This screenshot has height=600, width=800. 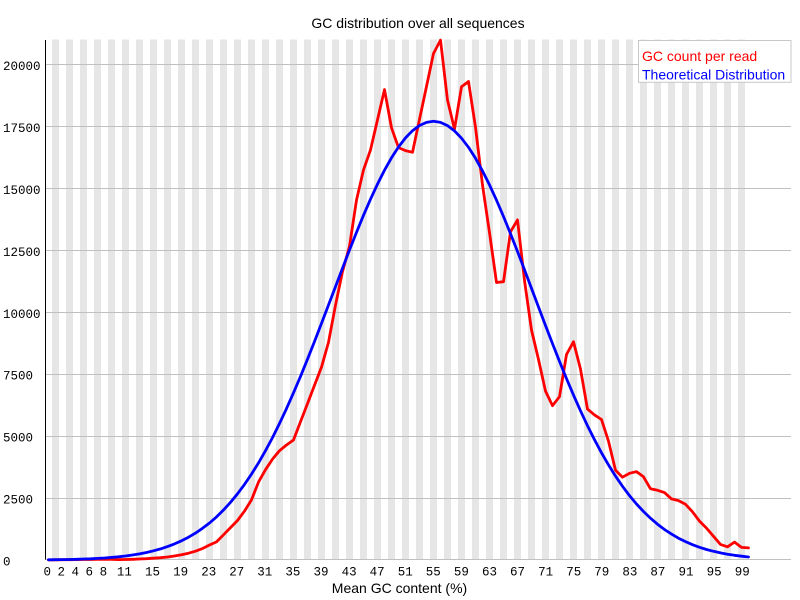 What do you see at coordinates (714, 572) in the screenshot?
I see `svg-text: 95` at bounding box center [714, 572].